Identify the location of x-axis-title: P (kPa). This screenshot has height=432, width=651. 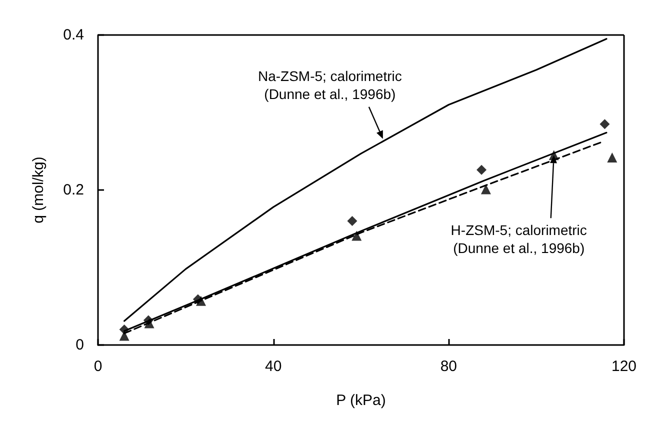
(361, 400).